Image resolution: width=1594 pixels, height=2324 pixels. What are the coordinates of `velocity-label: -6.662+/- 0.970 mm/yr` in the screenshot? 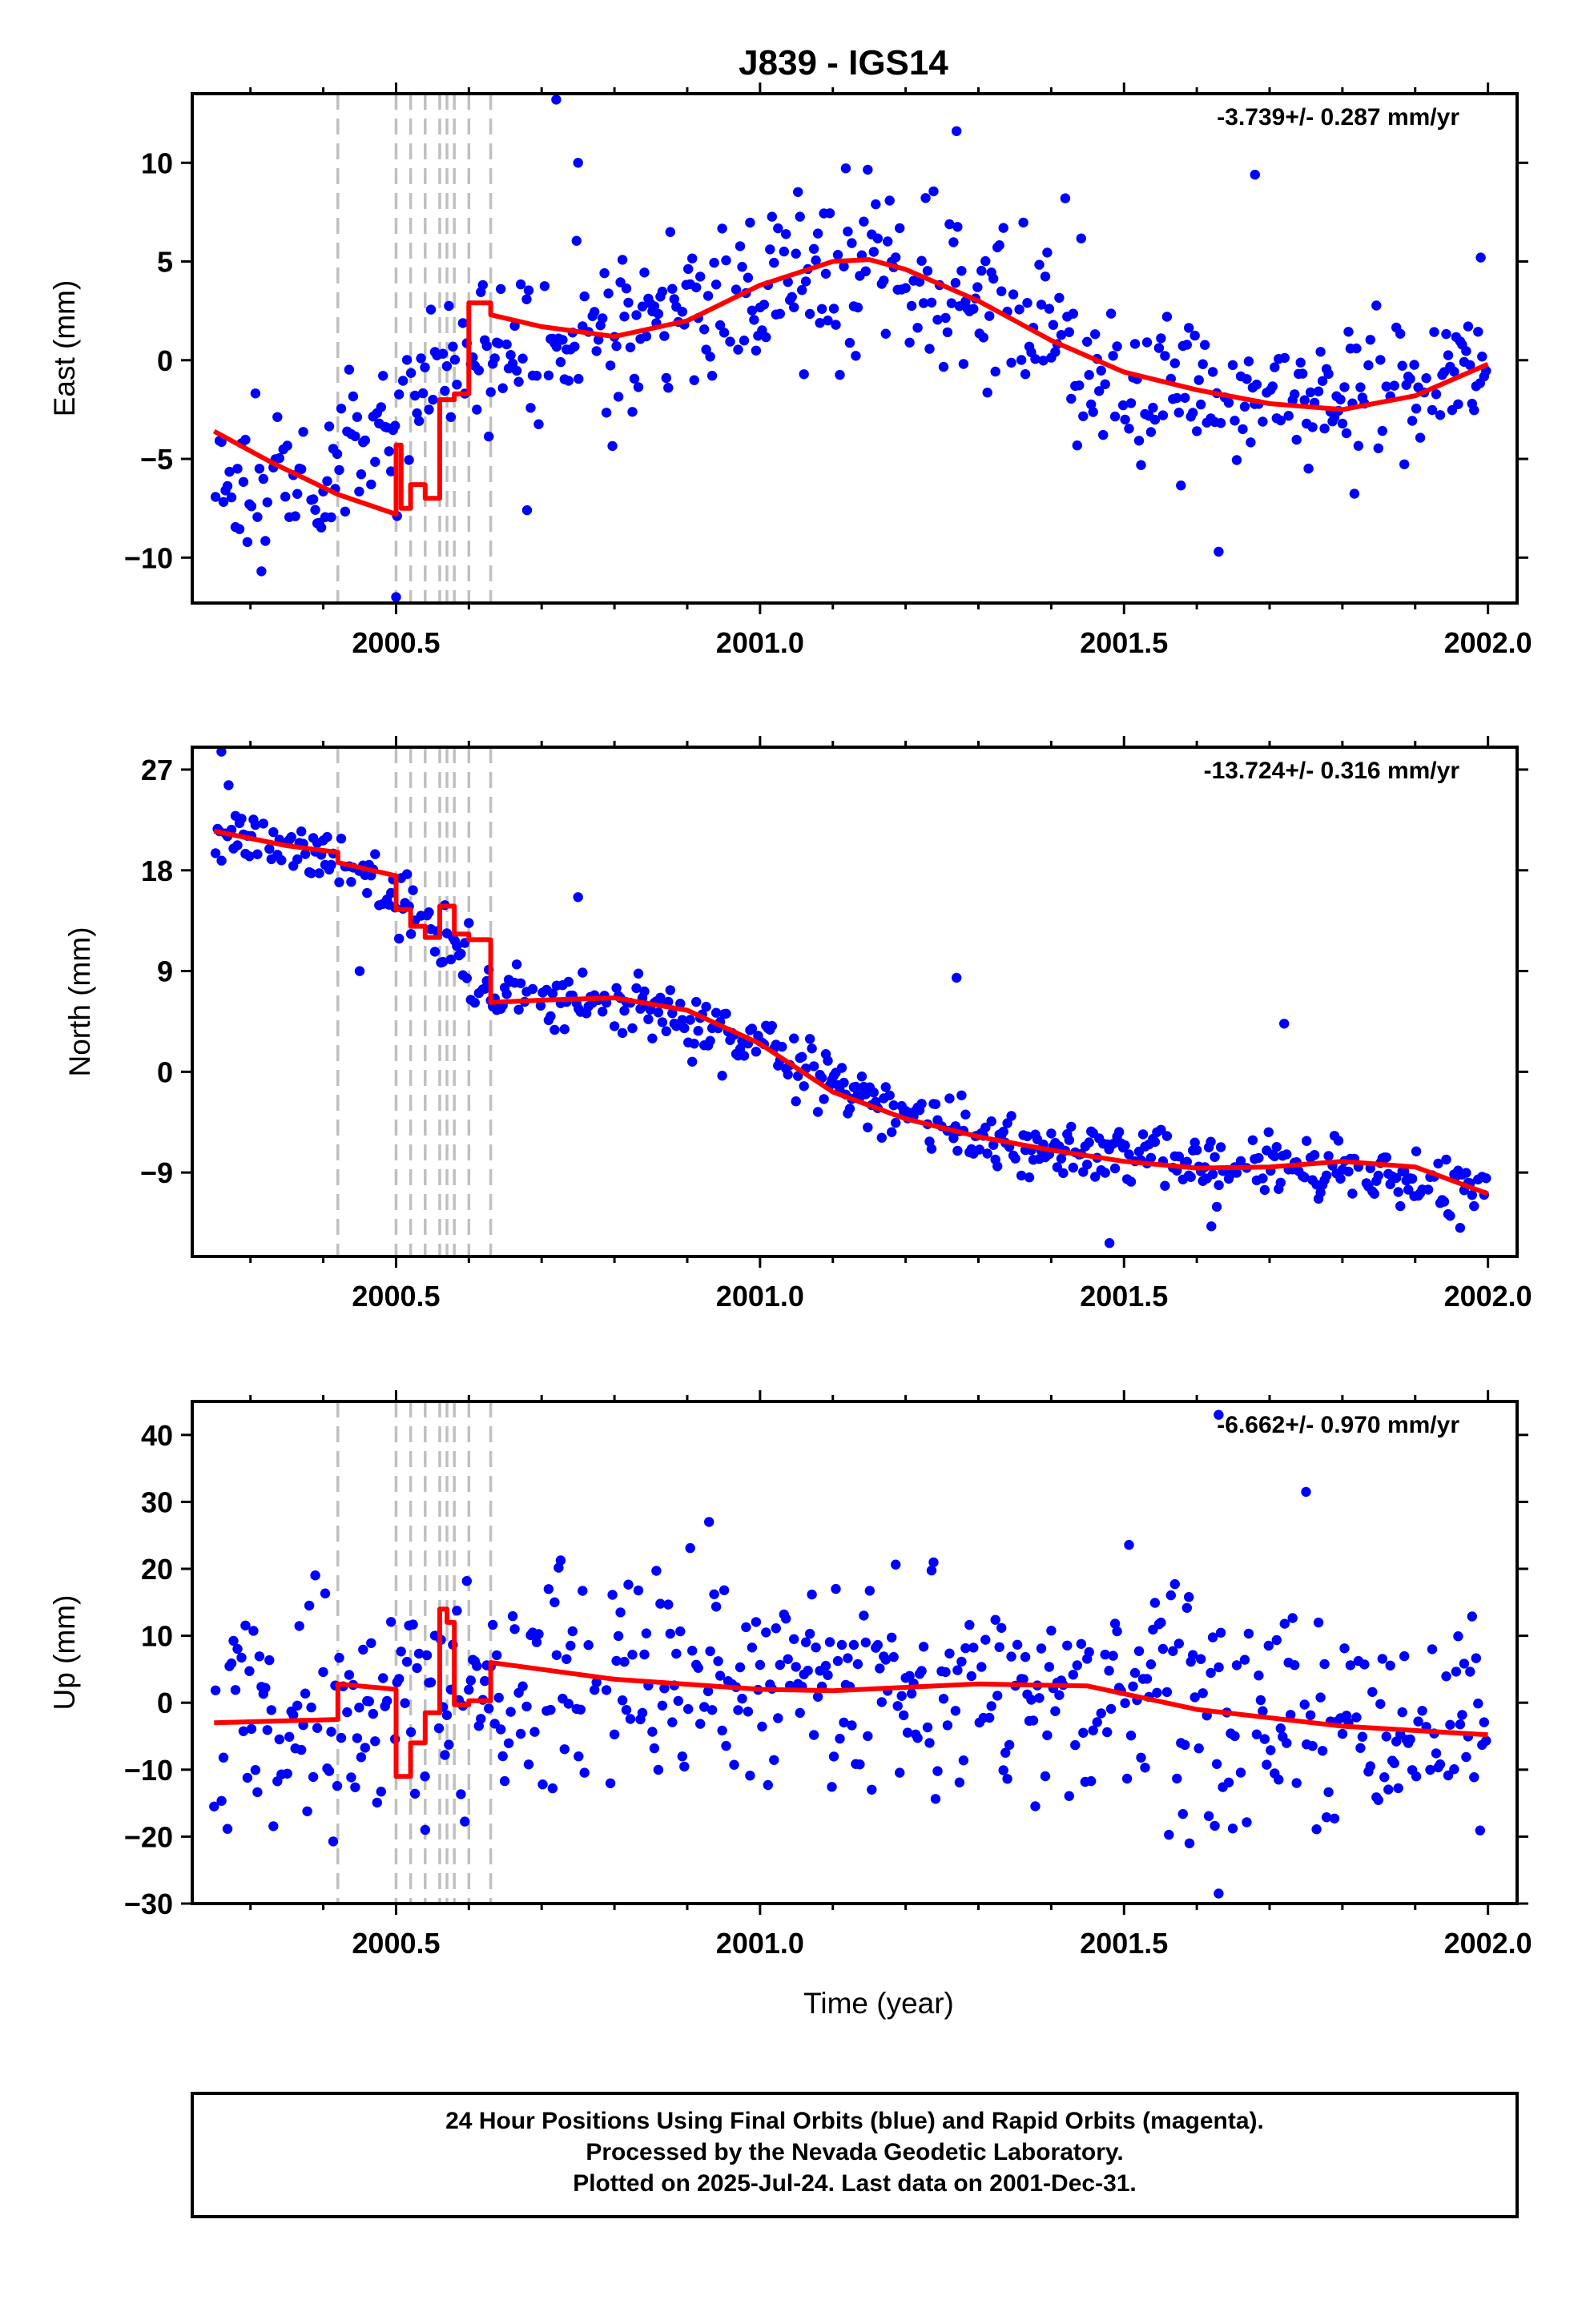 It's located at (1338, 1425).